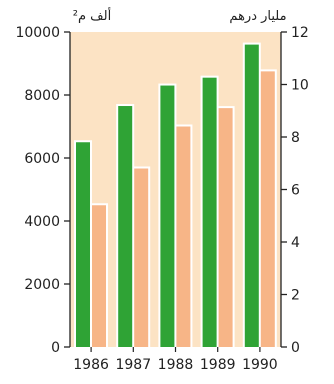  I want to click on bar-left-series-1987, so click(125, 227).